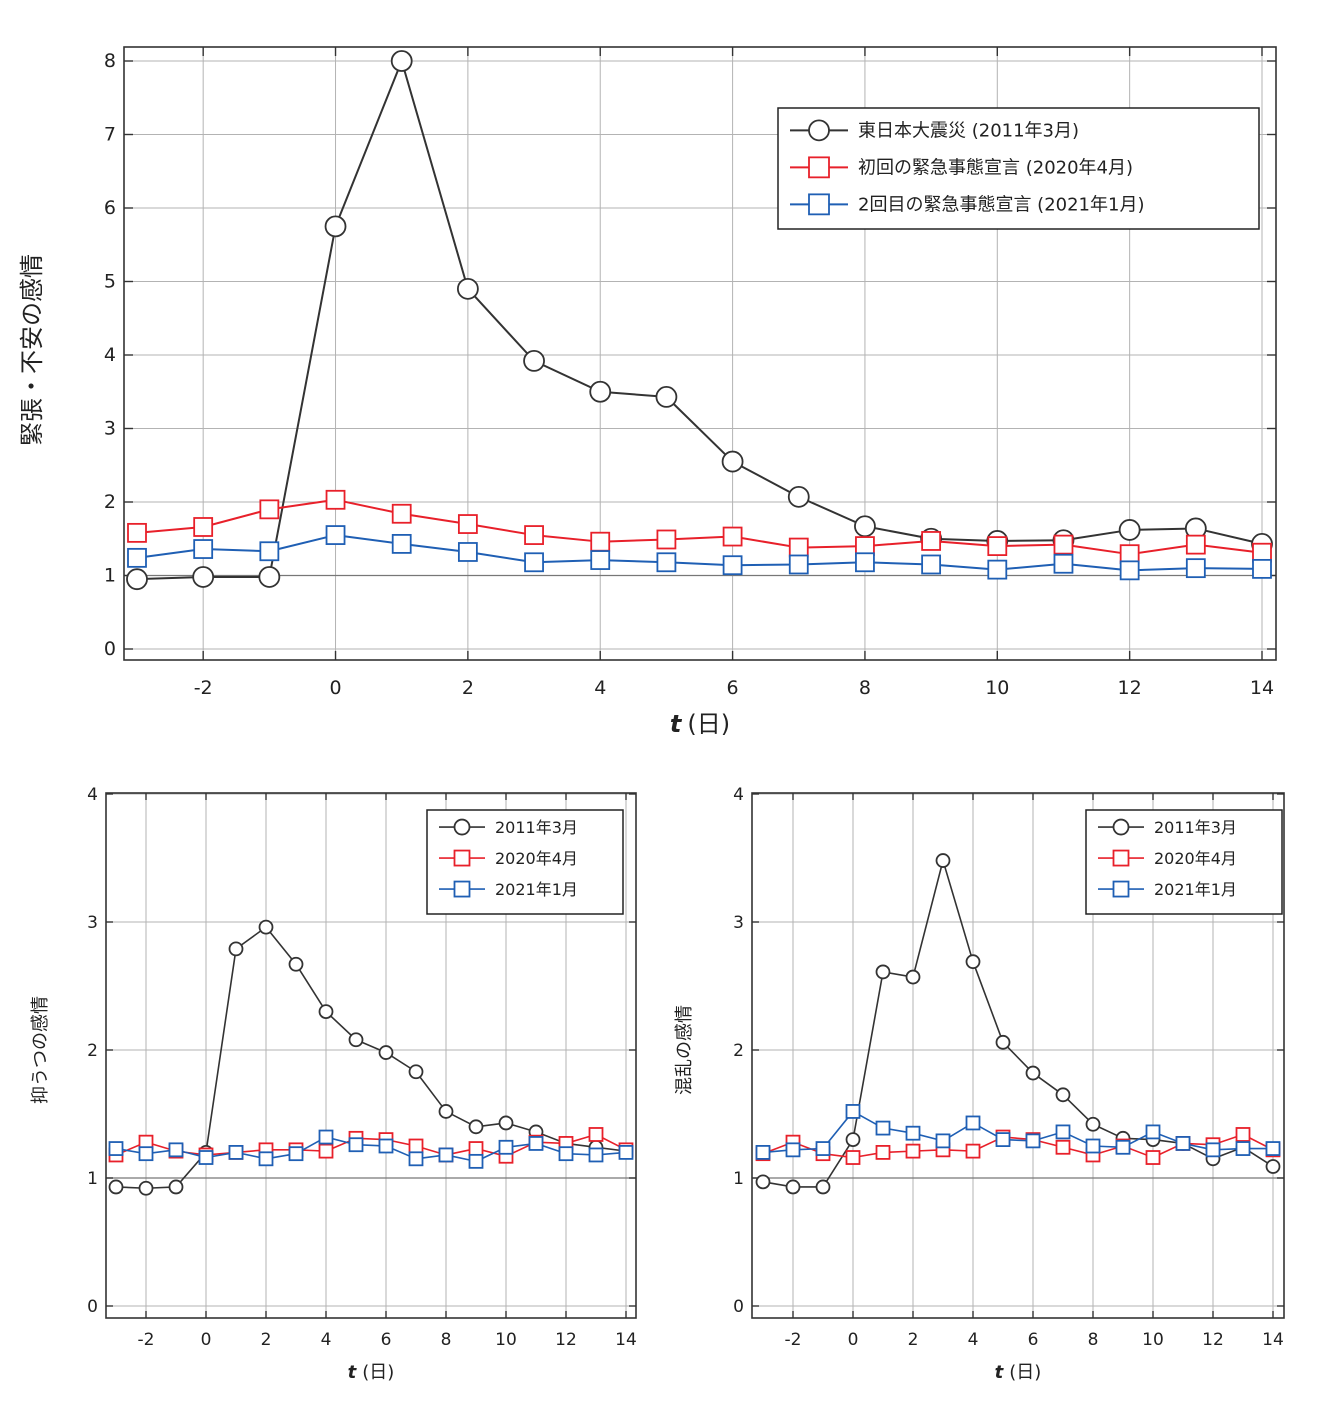  Describe the element at coordinates (995, 167) in the screenshot. I see `legend-label: 初回の緊急事態宣言 (2020年4月)` at that location.